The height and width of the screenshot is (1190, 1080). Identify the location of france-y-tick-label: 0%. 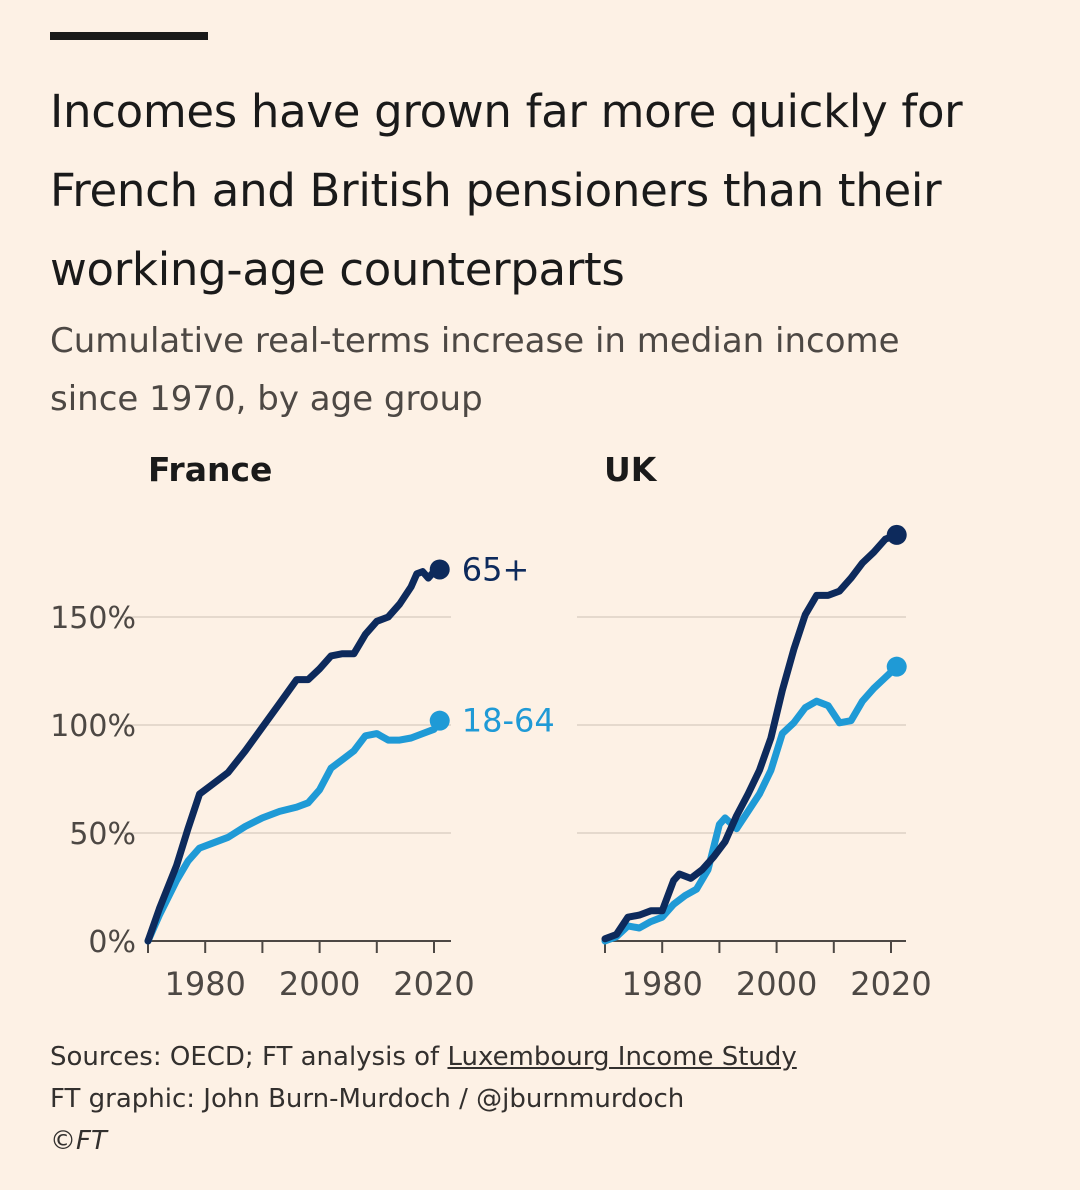
(112, 942).